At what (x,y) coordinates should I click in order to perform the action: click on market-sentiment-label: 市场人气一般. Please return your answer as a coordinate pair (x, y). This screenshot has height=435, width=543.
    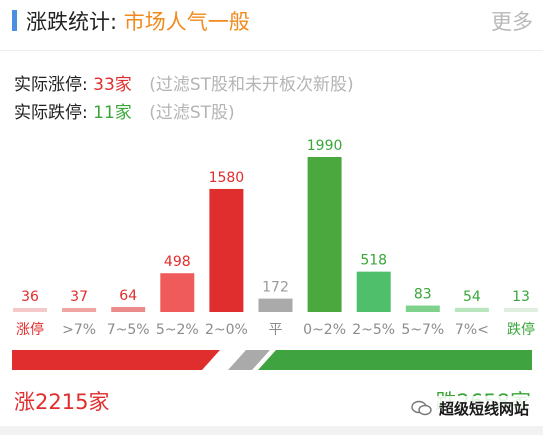
    Looking at the image, I should click on (186, 22).